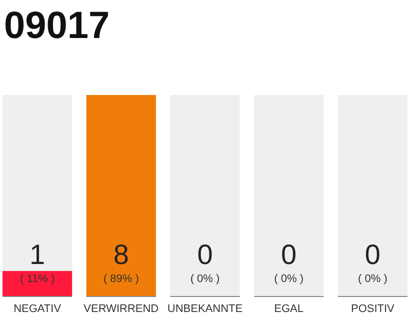 This screenshot has height=320, width=410. Describe the element at coordinates (205, 309) in the screenshot. I see `x-tick-label: UNBEKANNTE` at that location.